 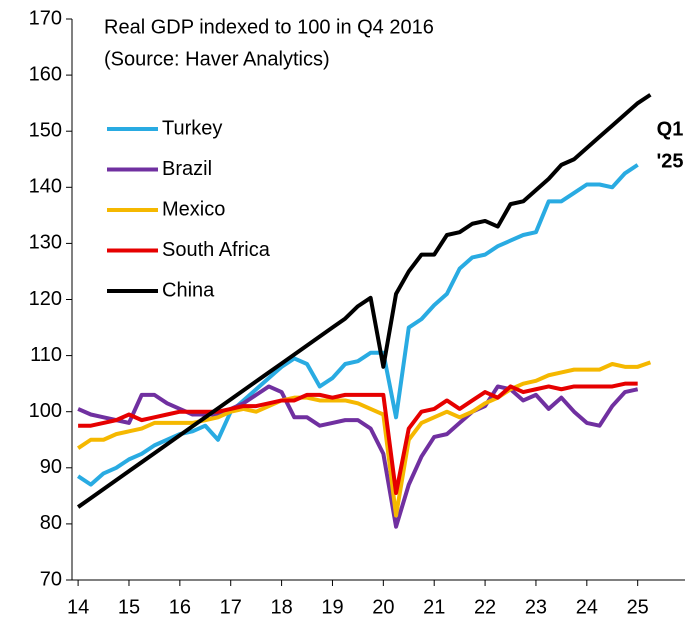 I want to click on x-tick-label: 16, so click(x=180, y=607).